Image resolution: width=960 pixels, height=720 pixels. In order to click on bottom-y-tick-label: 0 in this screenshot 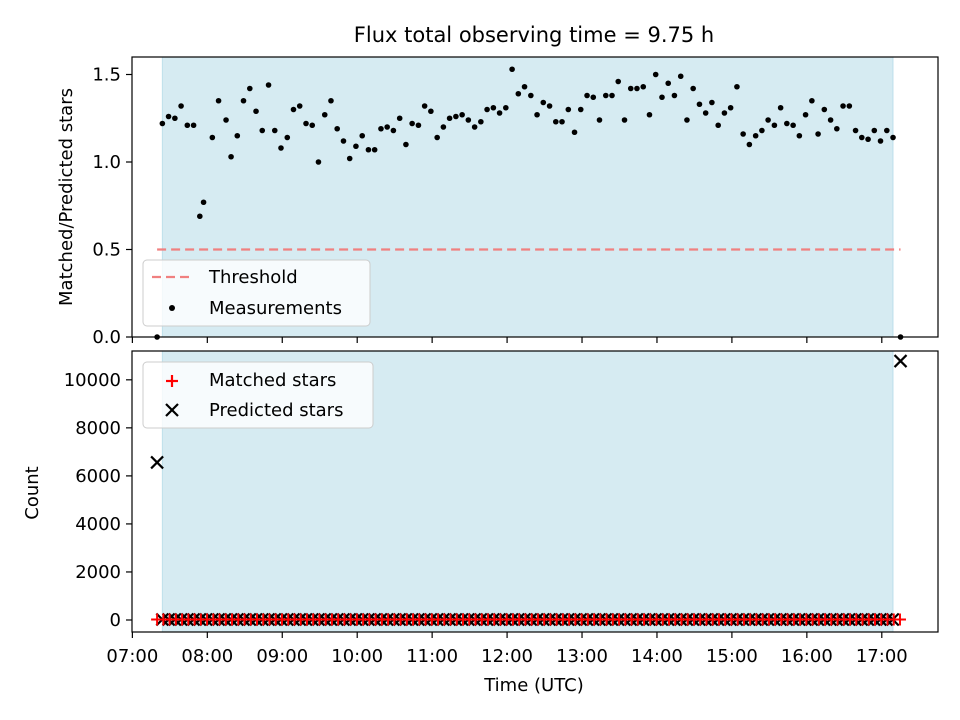, I will do `click(115, 620)`.